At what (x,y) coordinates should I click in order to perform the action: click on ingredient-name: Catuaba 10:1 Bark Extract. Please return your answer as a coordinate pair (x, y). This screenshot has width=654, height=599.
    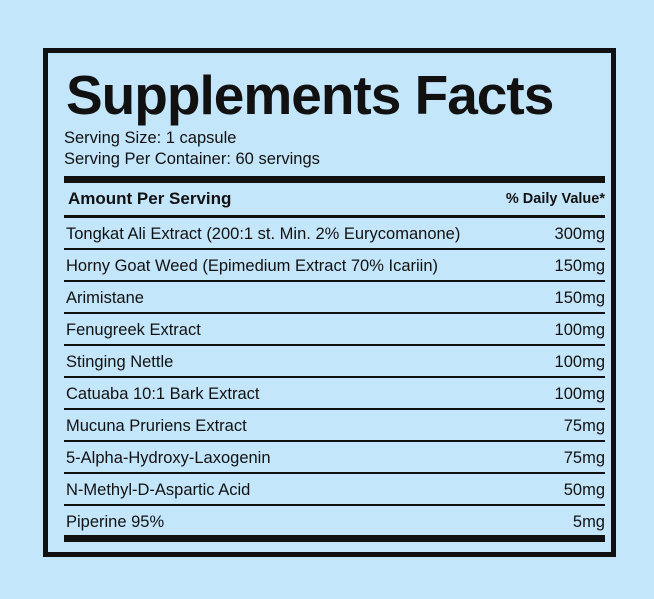
    Looking at the image, I should click on (163, 394).